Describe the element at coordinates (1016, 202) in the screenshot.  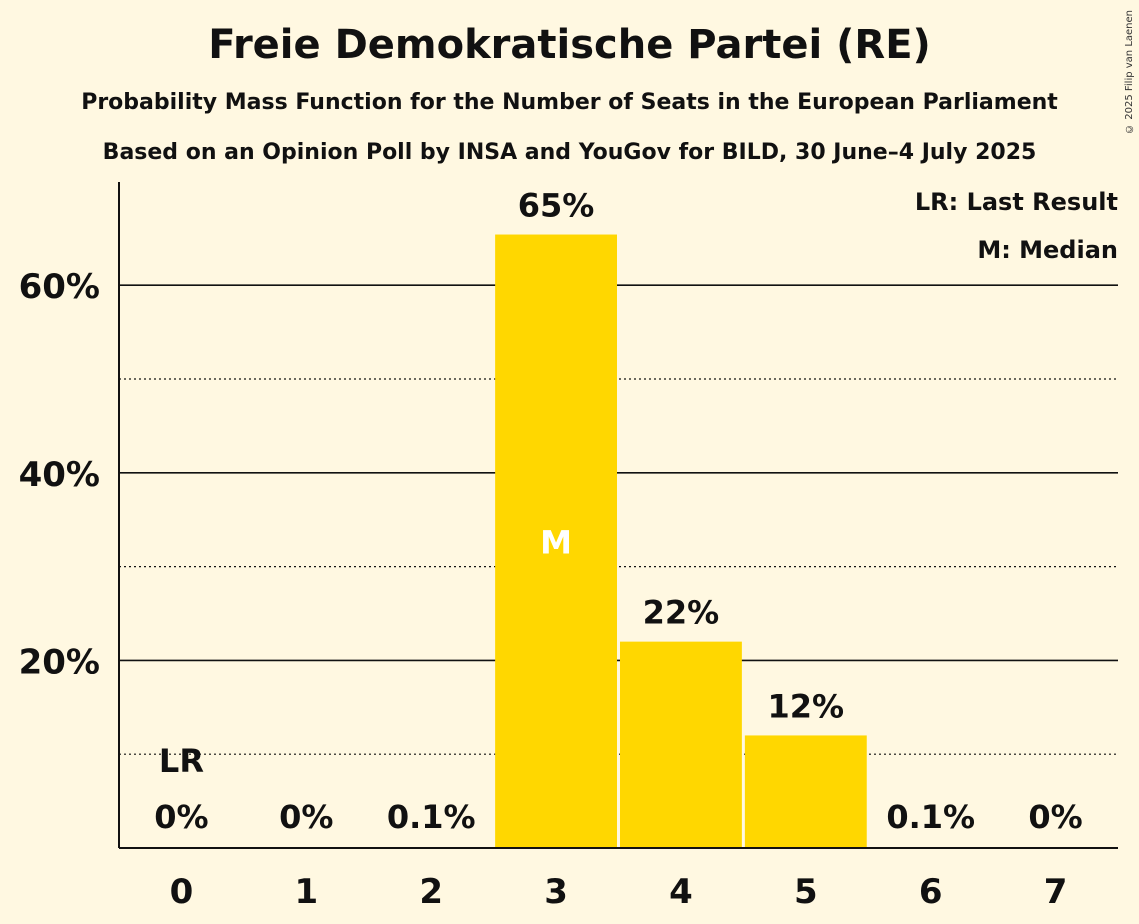
I see `legend-entry: LR: Last Result` at that location.